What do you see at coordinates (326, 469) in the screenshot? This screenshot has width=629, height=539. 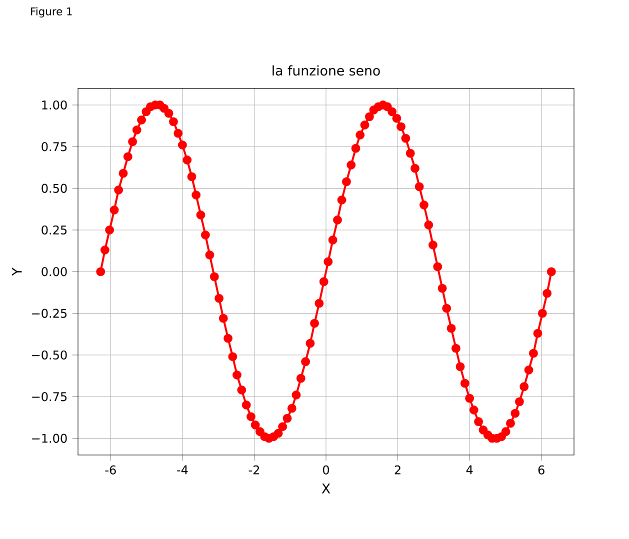 I see `x-tick-label: 0` at bounding box center [326, 469].